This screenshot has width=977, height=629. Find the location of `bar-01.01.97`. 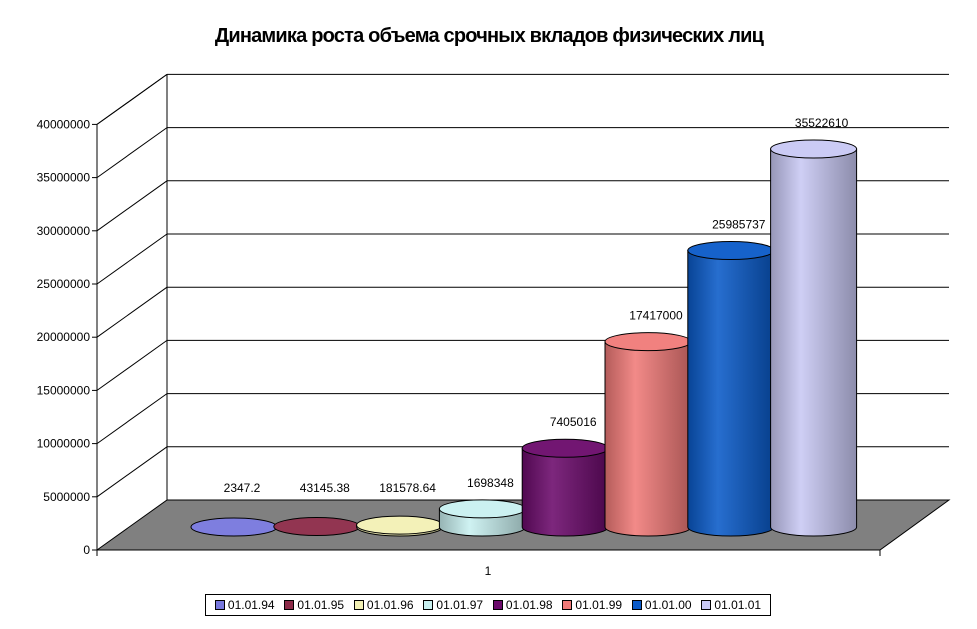

bar-01.01.97 is located at coordinates (482, 518).